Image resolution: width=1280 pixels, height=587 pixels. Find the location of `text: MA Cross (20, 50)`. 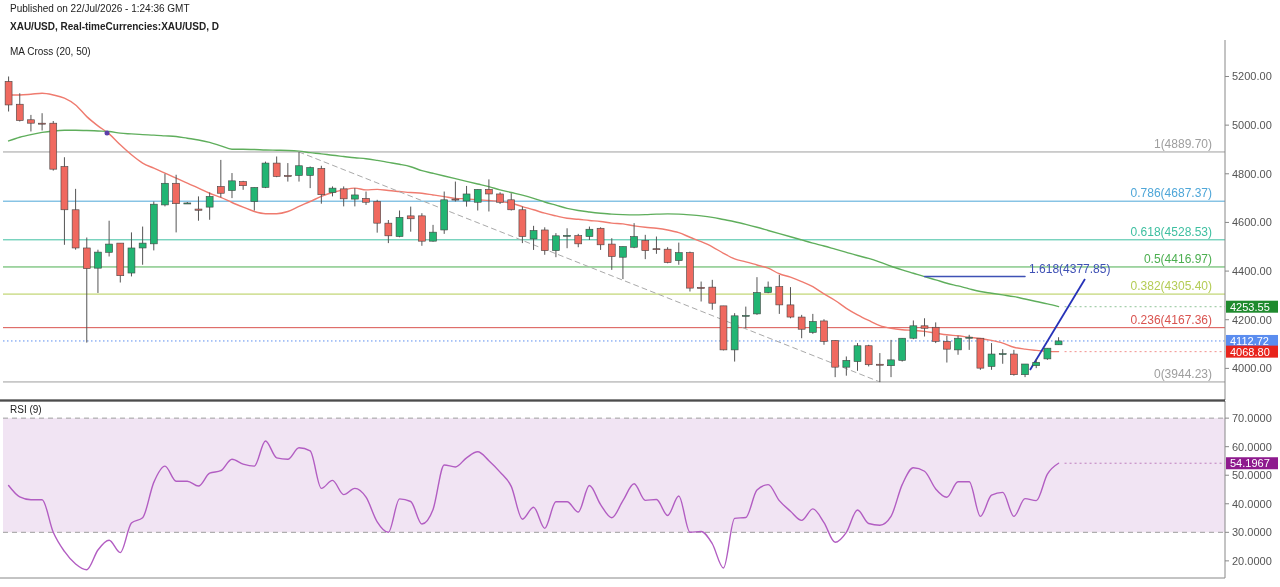

text: MA Cross (20, 50) is located at coordinates (50, 51).